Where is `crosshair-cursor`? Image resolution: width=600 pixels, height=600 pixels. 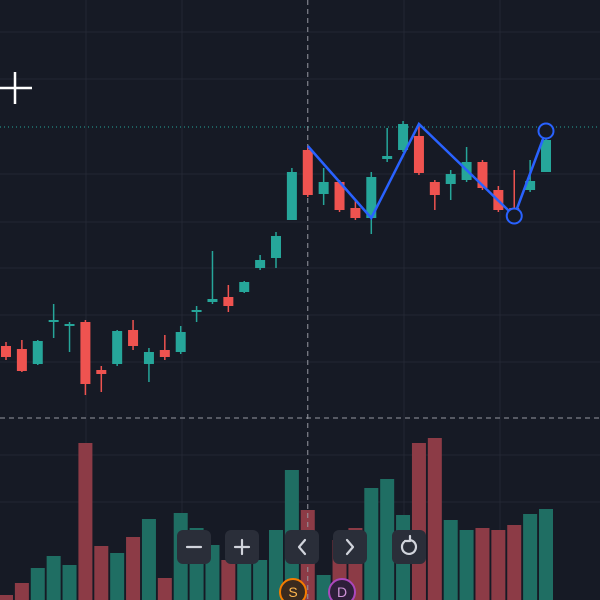
crosshair-cursor is located at coordinates (16, 88).